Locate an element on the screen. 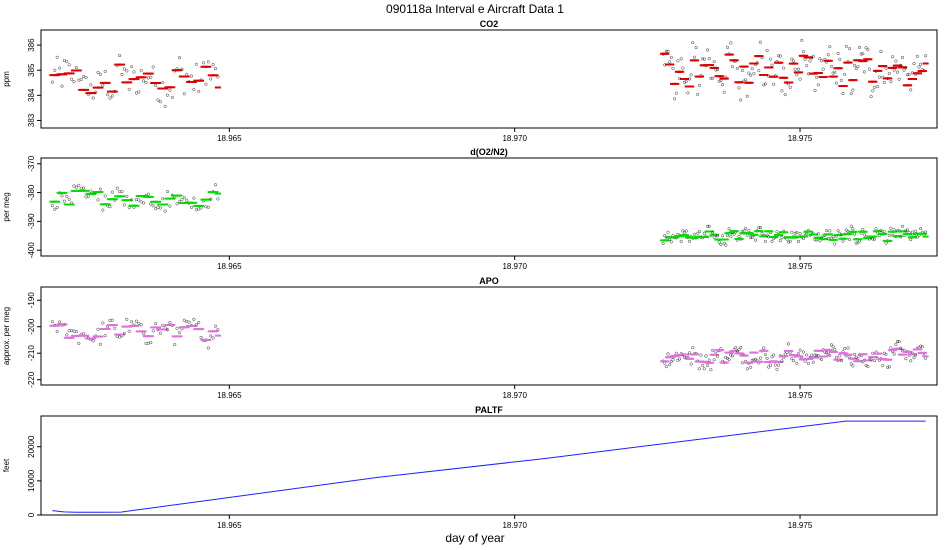 Image resolution: width=950 pixels, height=550 pixels. y-axis-label: feet is located at coordinates (6, 465).